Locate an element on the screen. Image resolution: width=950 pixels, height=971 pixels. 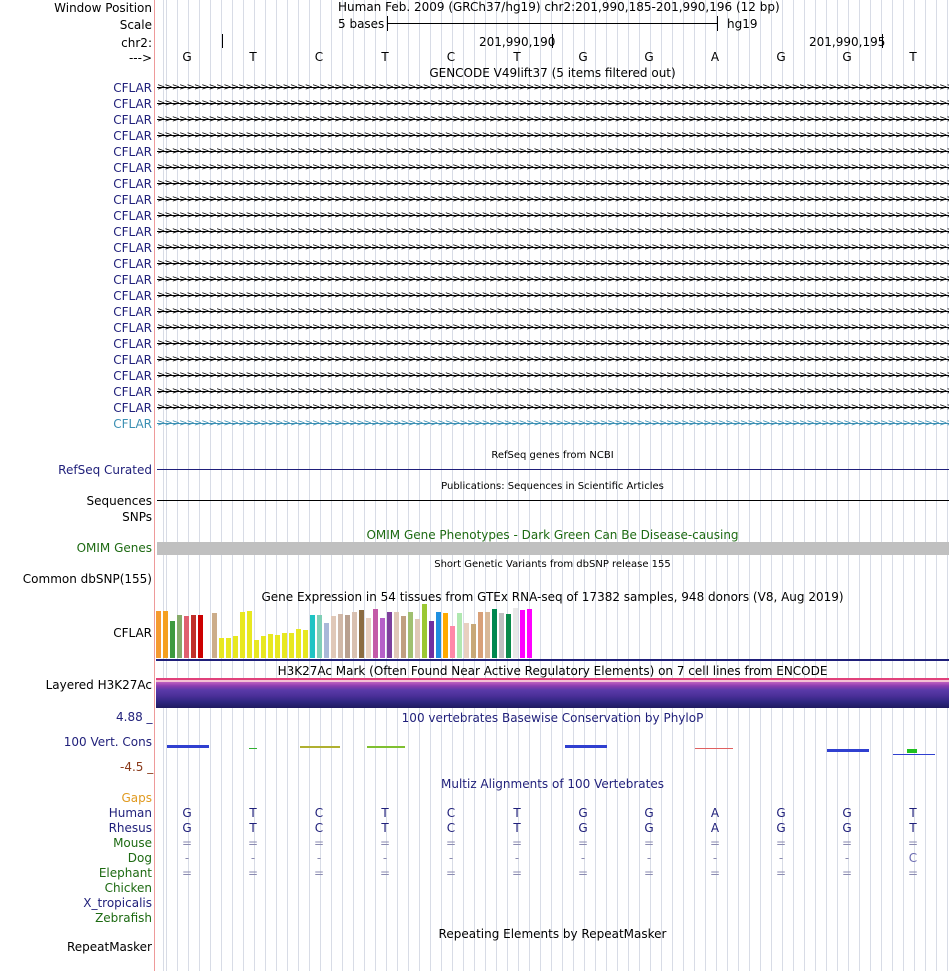
omim-gene-bar is located at coordinates (553, 548).